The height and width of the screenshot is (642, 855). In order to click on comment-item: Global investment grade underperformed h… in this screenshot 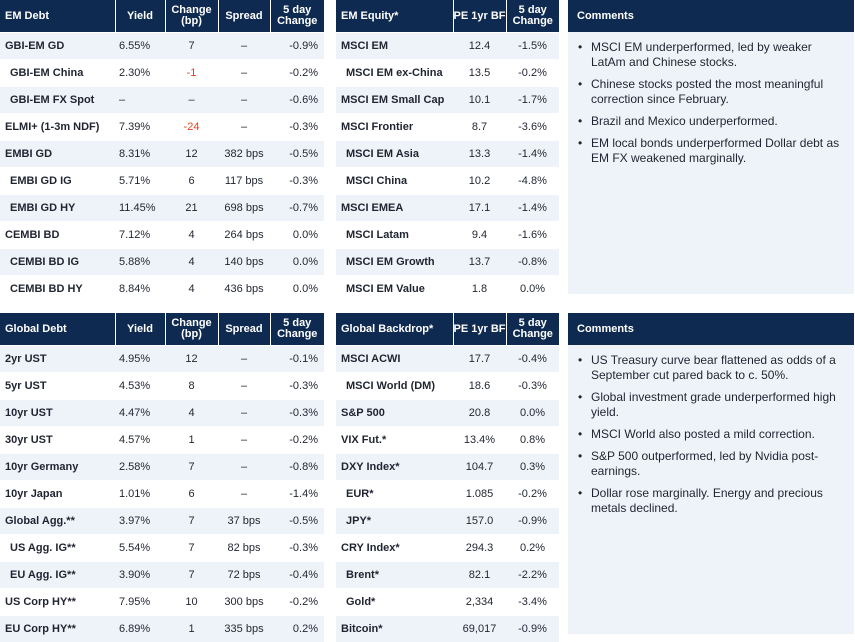, I will do `click(710, 405)`.